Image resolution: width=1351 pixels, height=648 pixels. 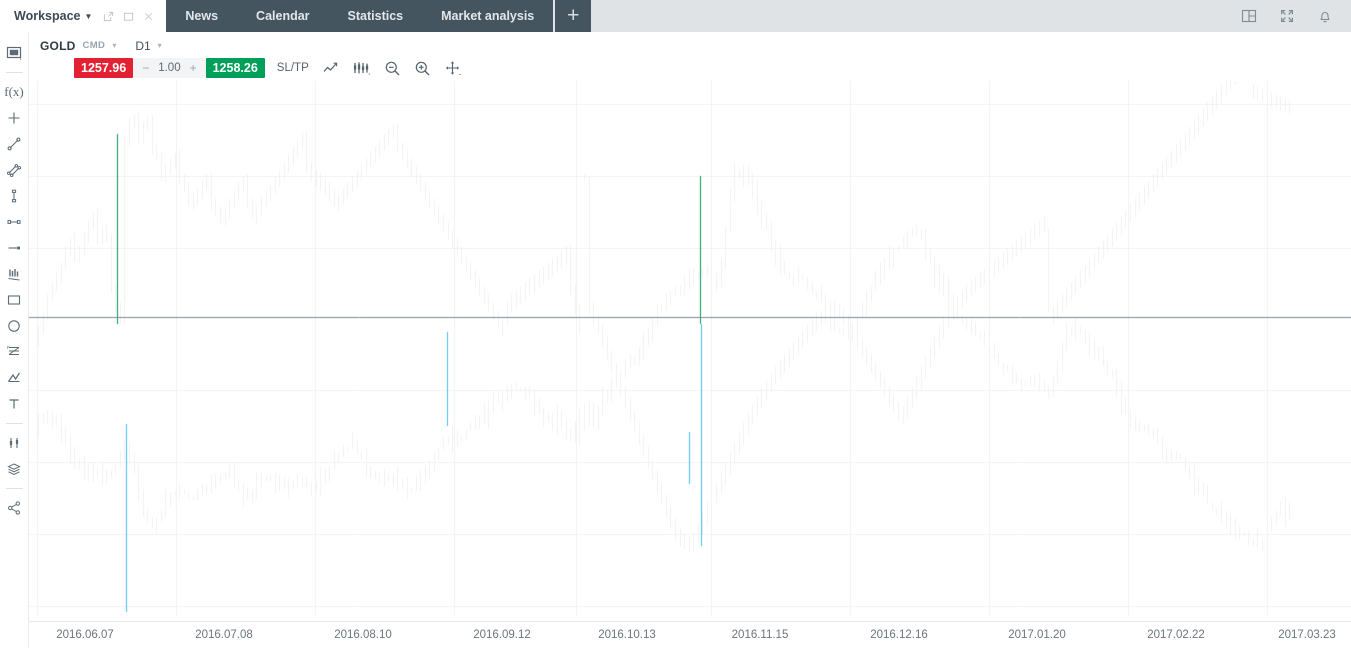 I want to click on top-tab-bar: Workspace ▼ News Calendar Statistics, so click(x=675, y=16).